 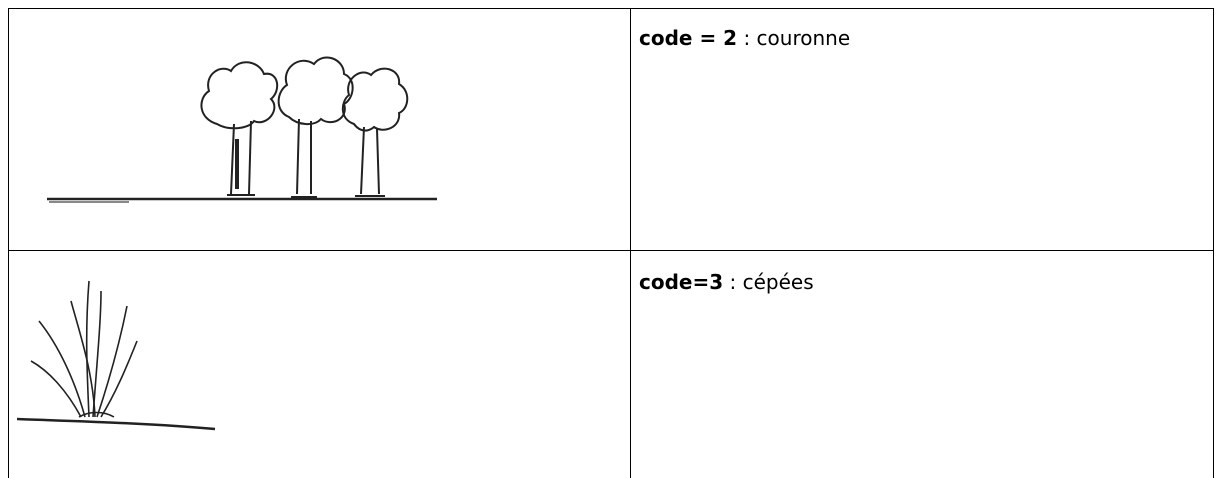 What do you see at coordinates (681, 282) in the screenshot?
I see `code-label: code=3` at bounding box center [681, 282].